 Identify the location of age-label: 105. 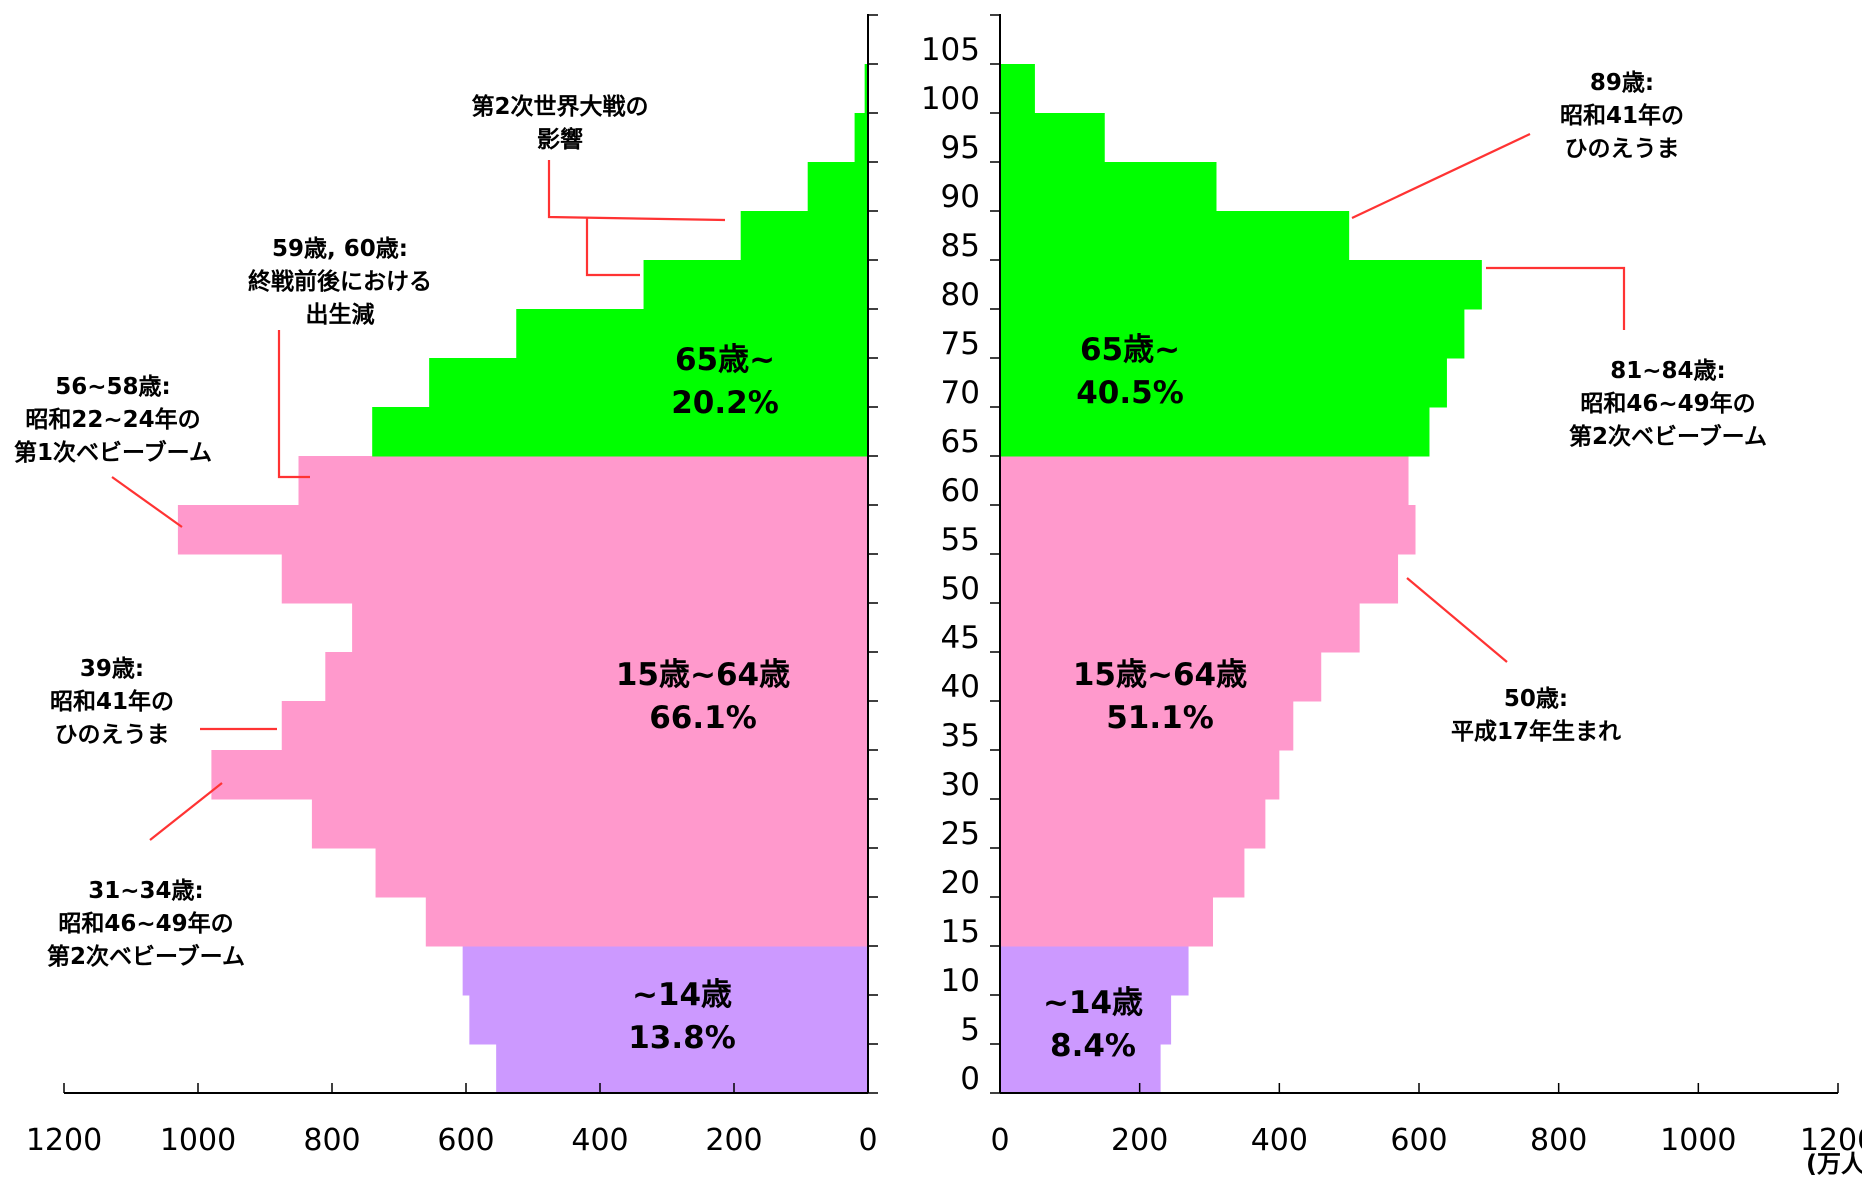
(950, 50).